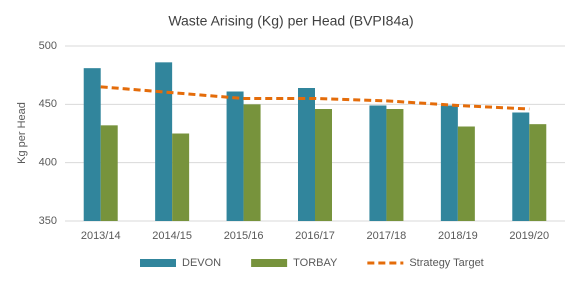  Describe the element at coordinates (101, 236) in the screenshot. I see `x-tick-label: 2013/14` at that location.